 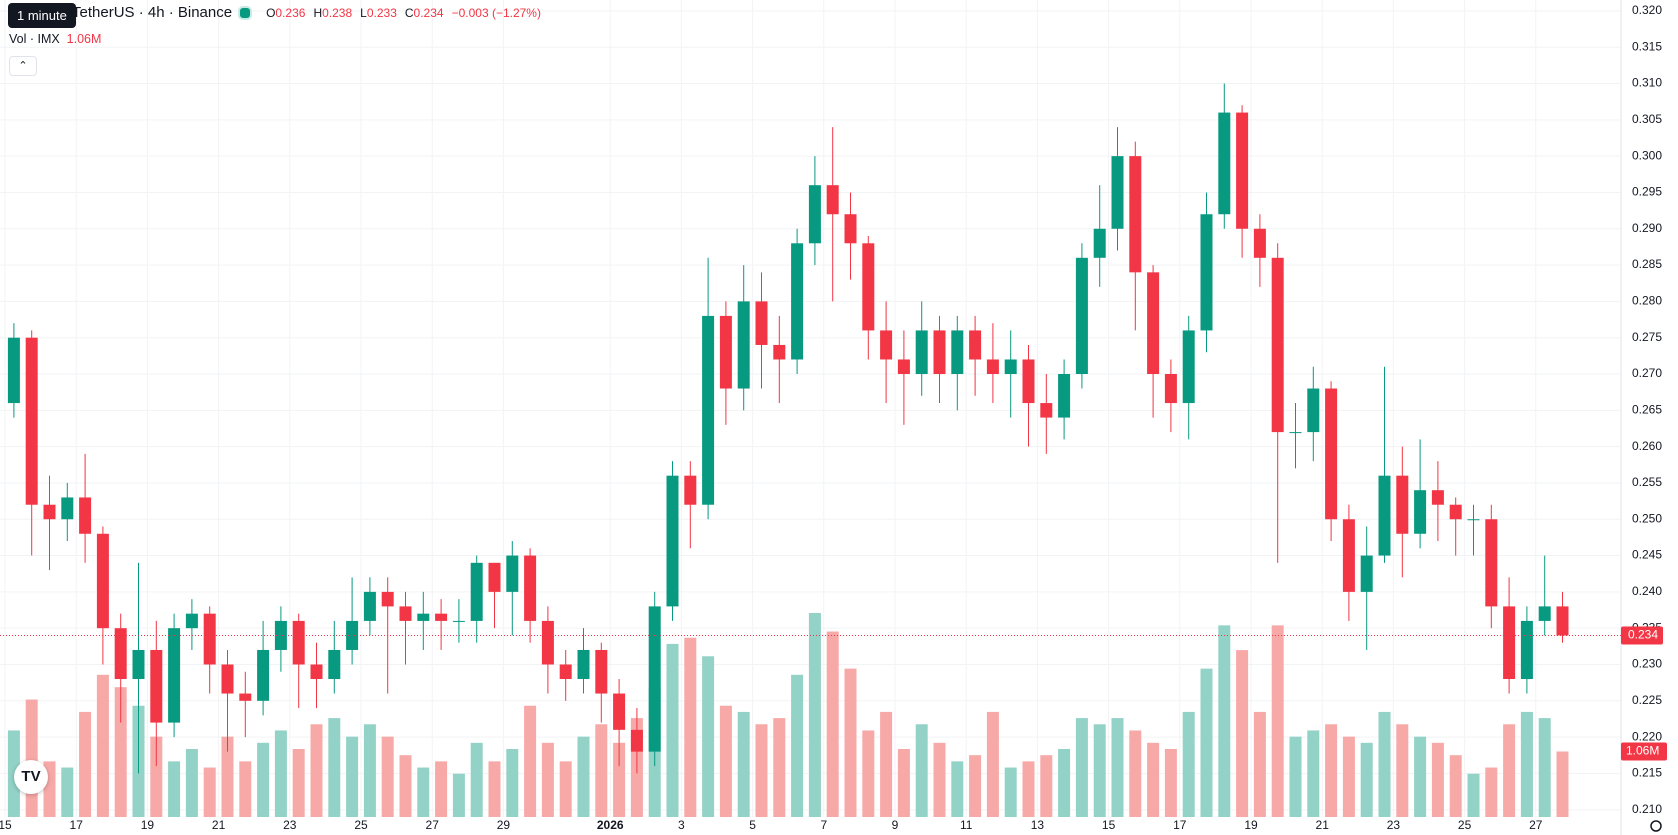 I want to click on y-tick-label: 0.315, so click(x=1647, y=46).